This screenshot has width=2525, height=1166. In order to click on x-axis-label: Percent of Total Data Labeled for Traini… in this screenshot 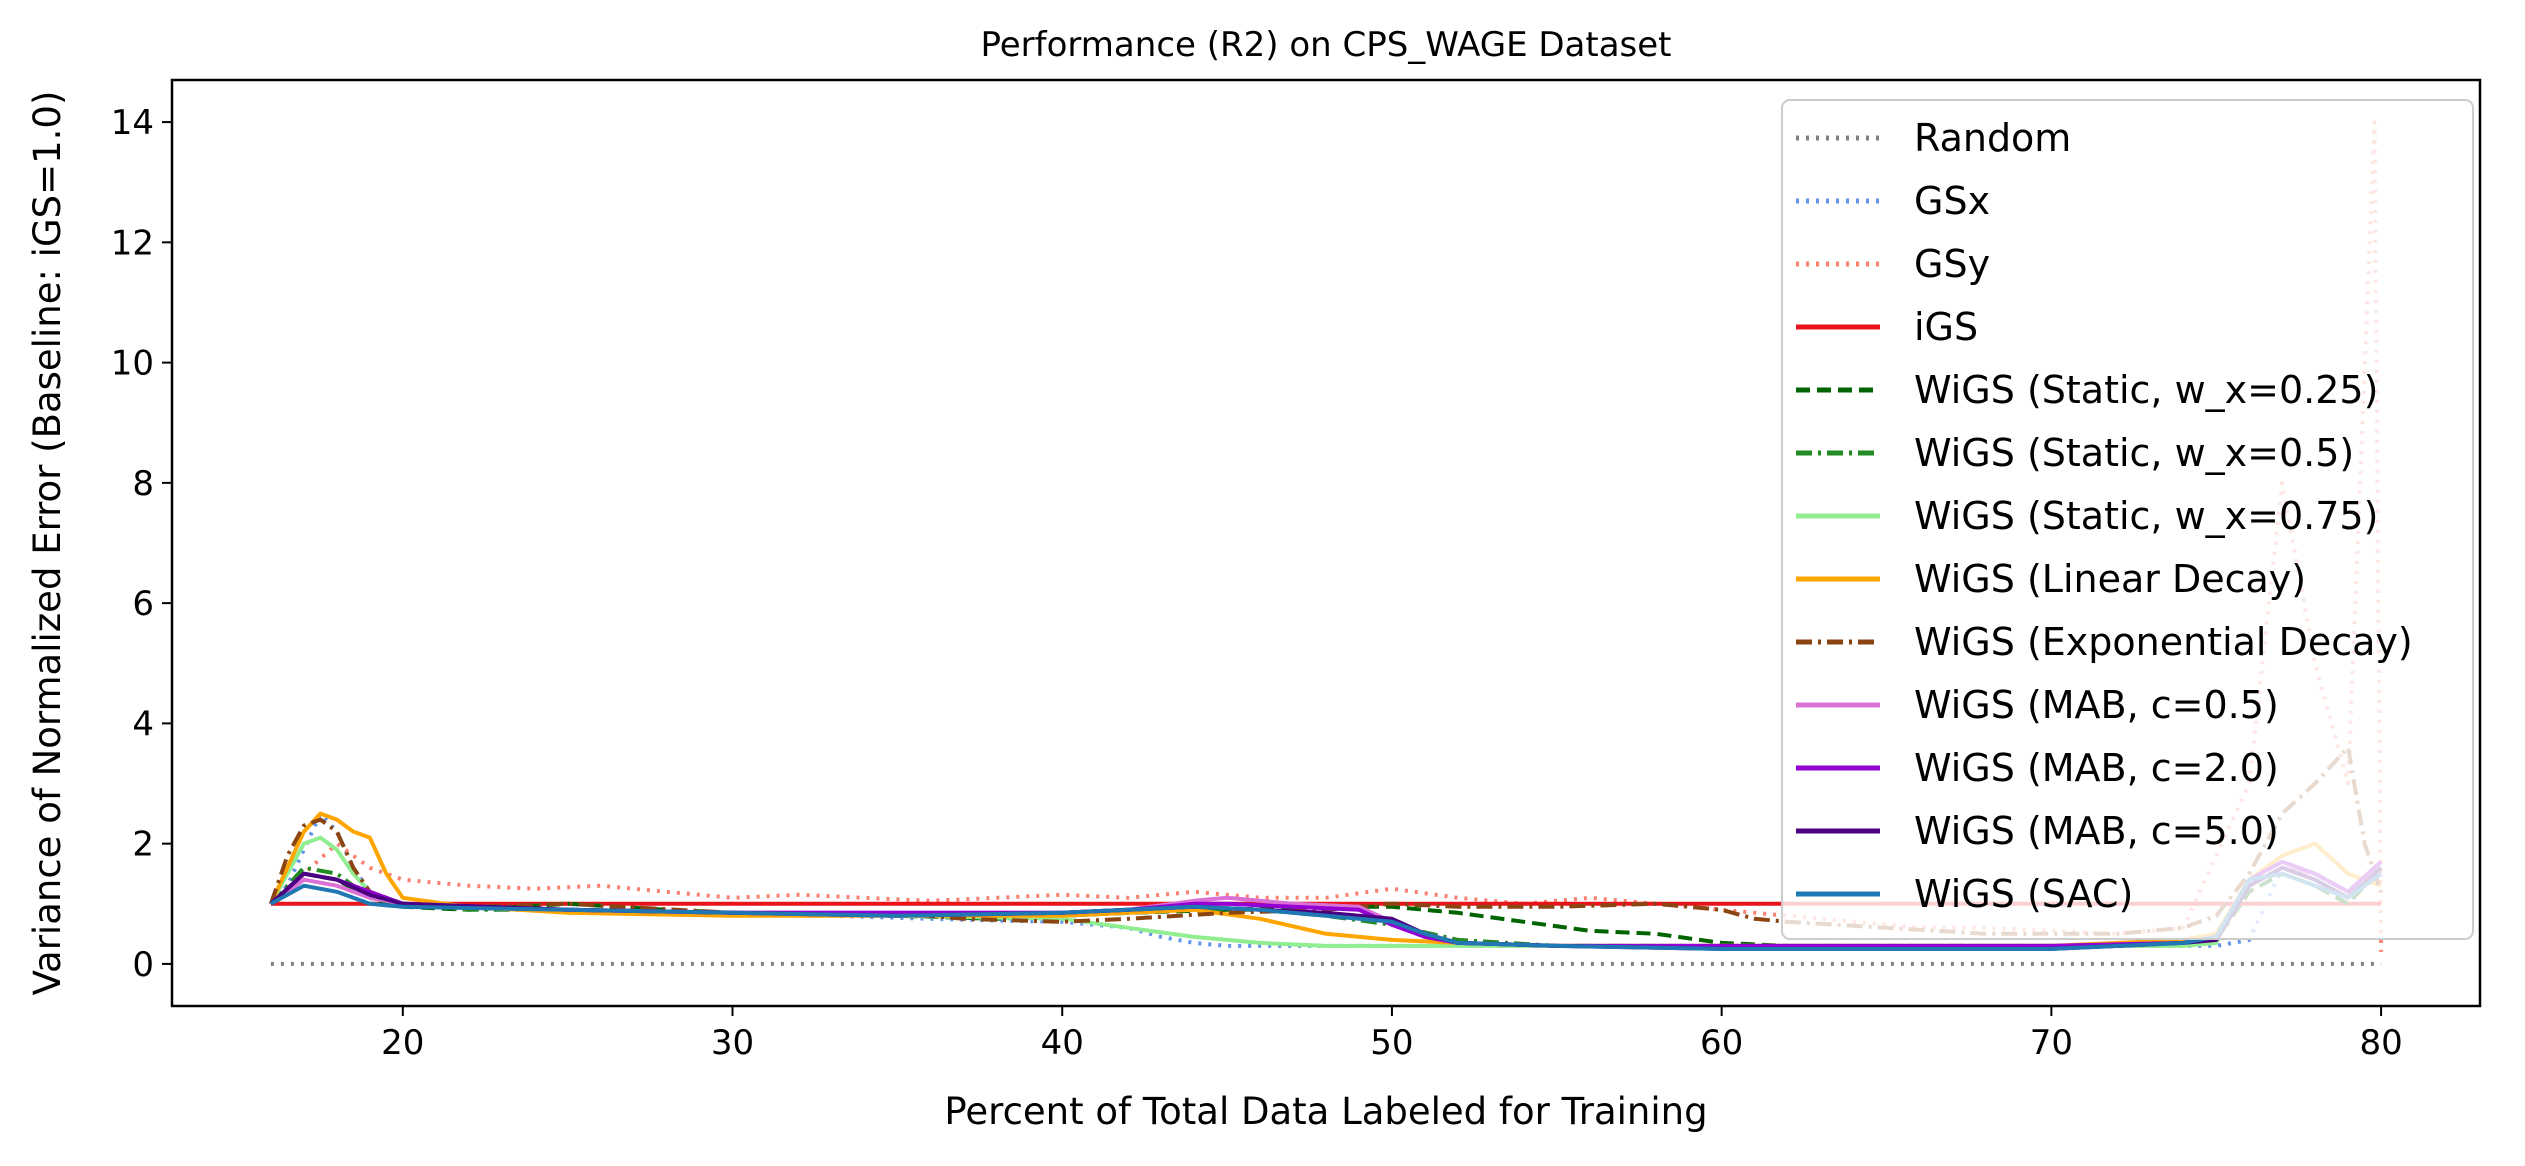, I will do `click(1325, 1111)`.